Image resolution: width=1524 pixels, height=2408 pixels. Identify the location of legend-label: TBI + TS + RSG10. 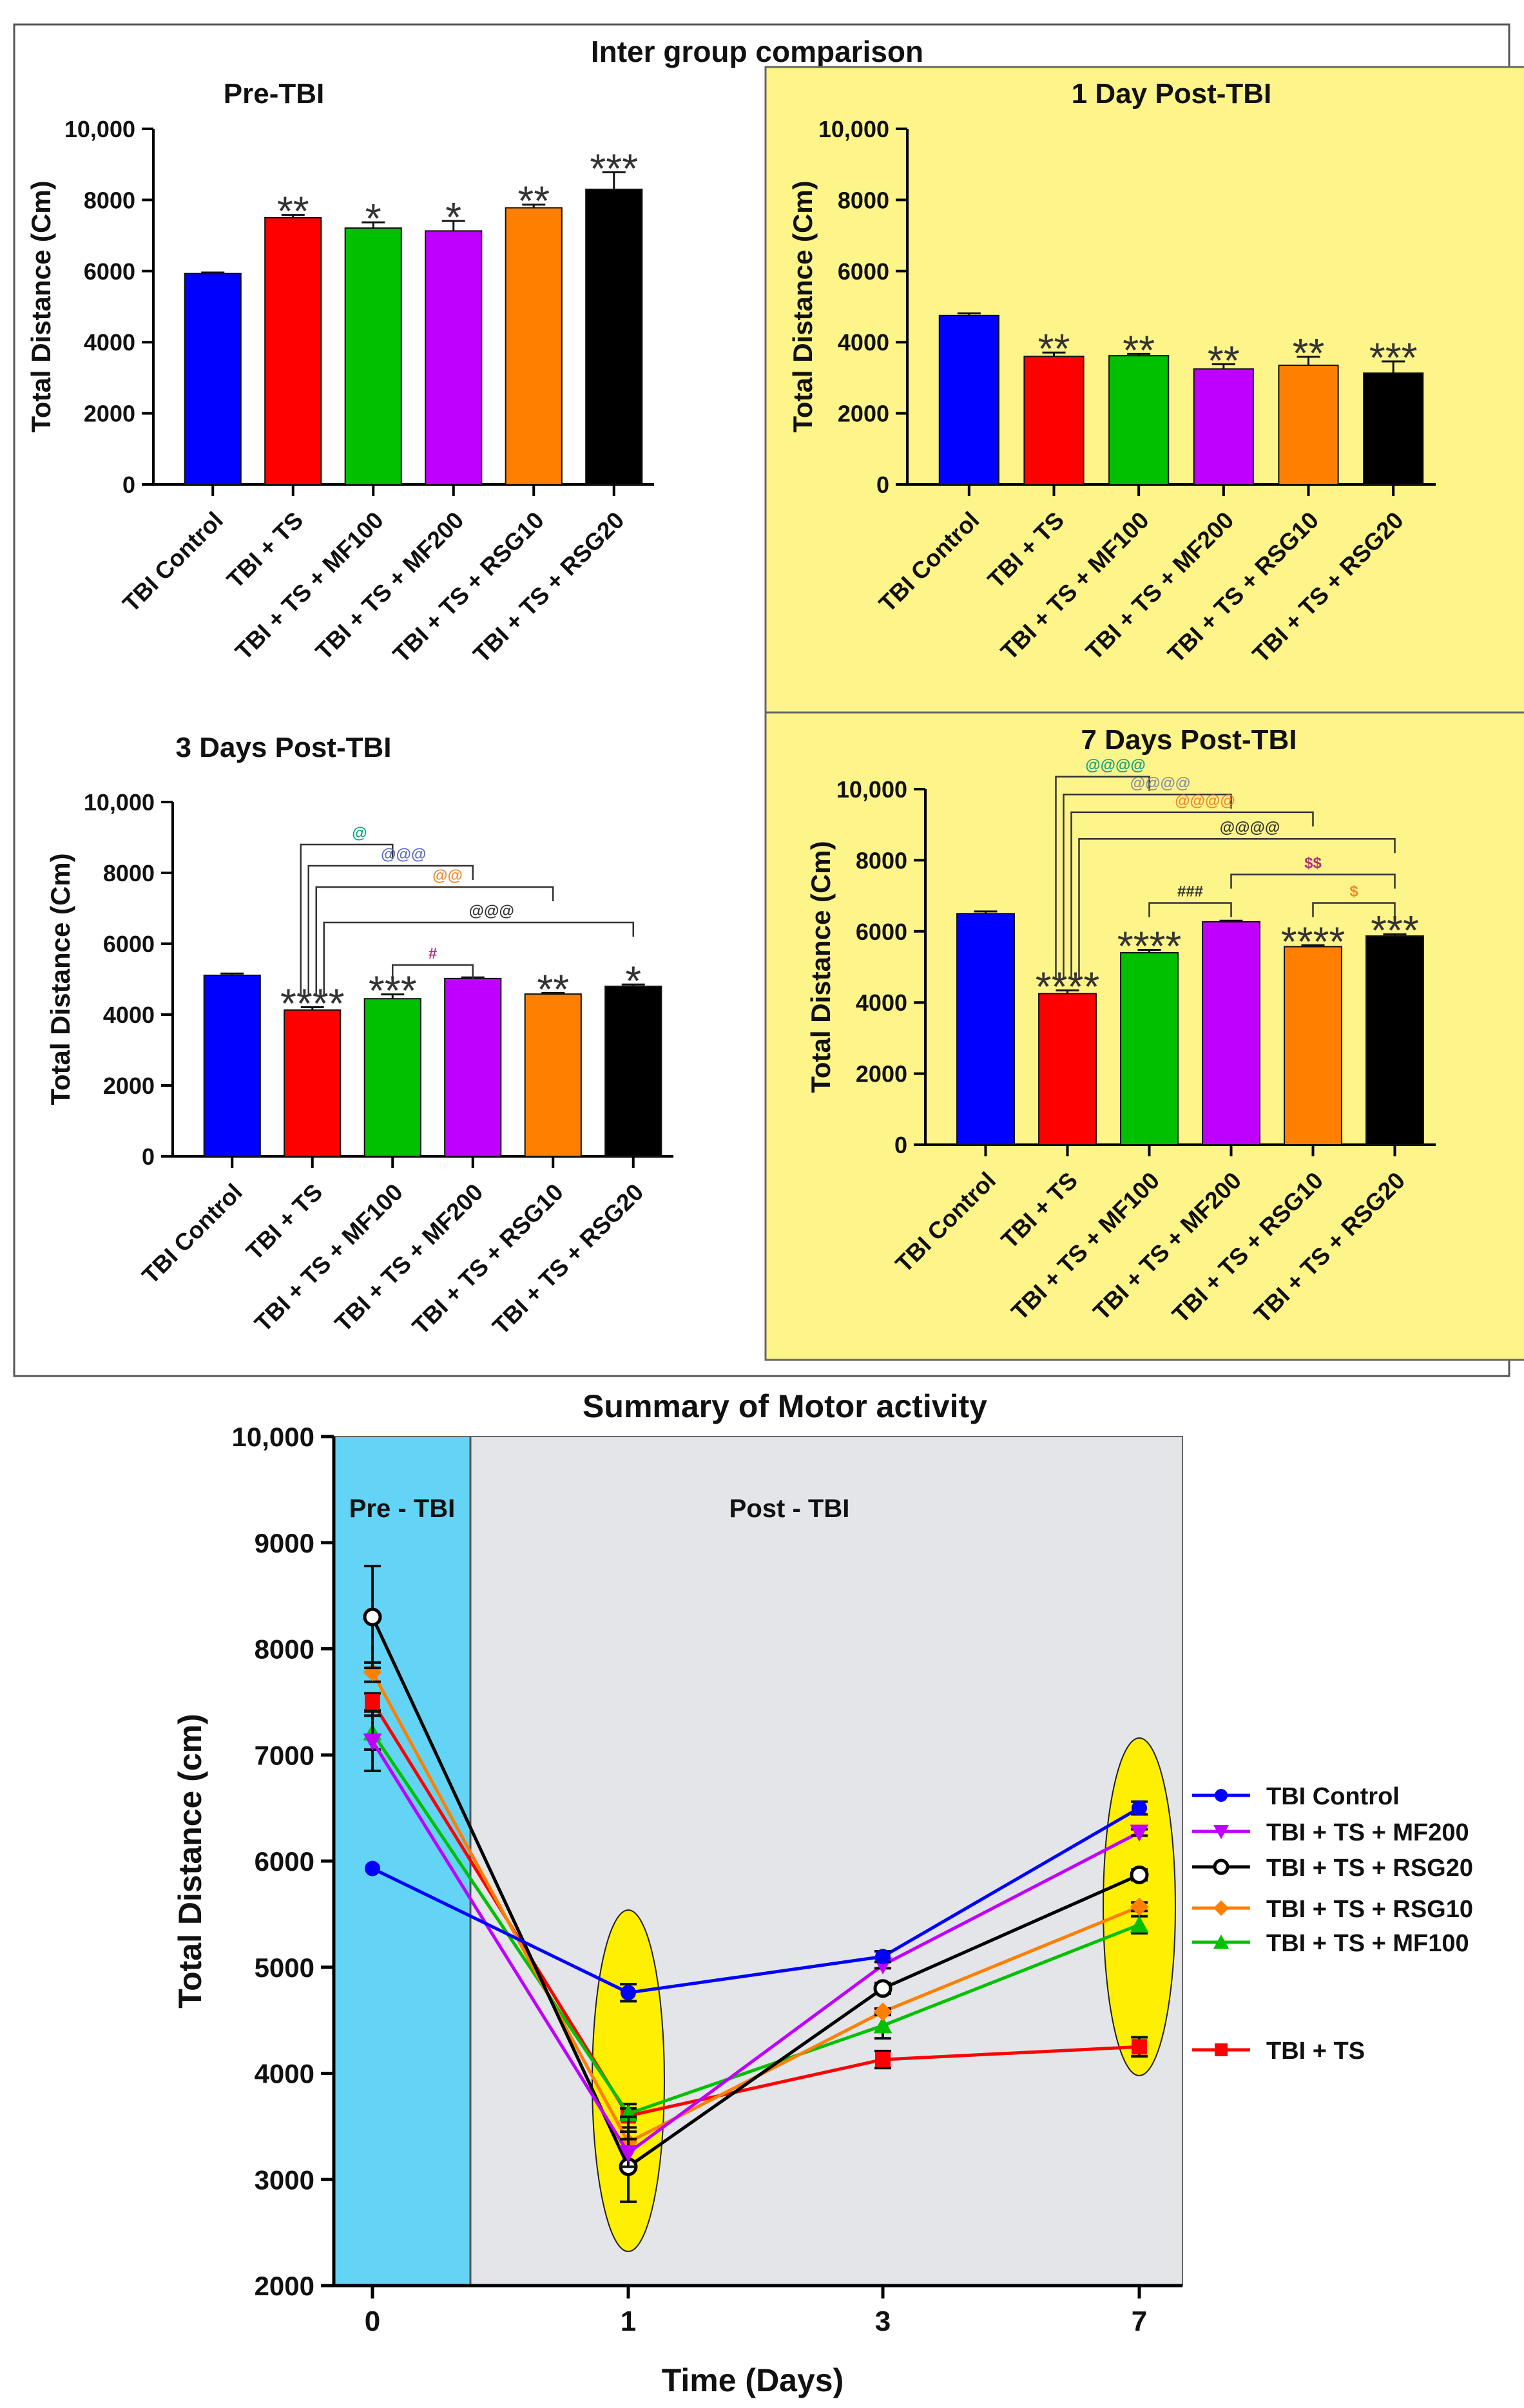
(1369, 1910).